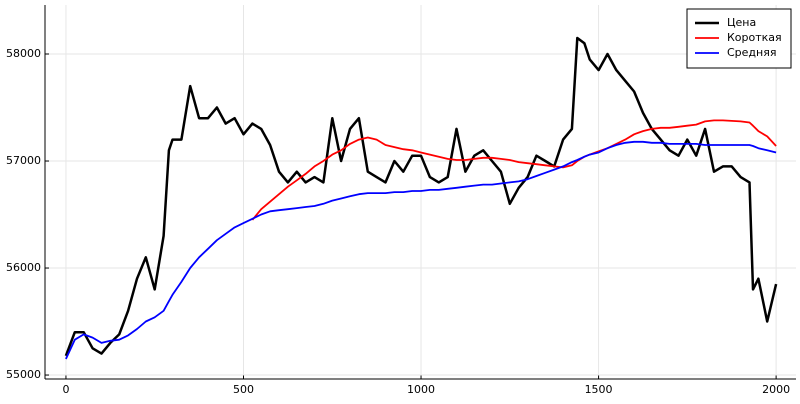  What do you see at coordinates (65, 389) in the screenshot?
I see `x-tick-label: 0` at bounding box center [65, 389].